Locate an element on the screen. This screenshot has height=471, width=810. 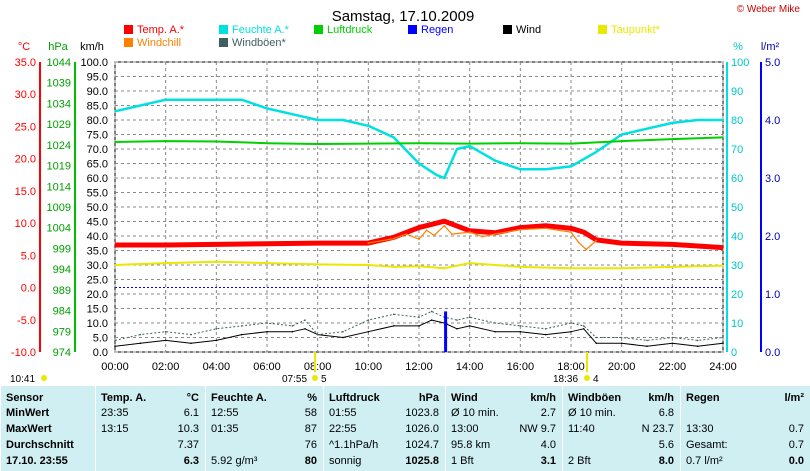
wind-axis-tick-label: 80.0 is located at coordinates (97, 121).